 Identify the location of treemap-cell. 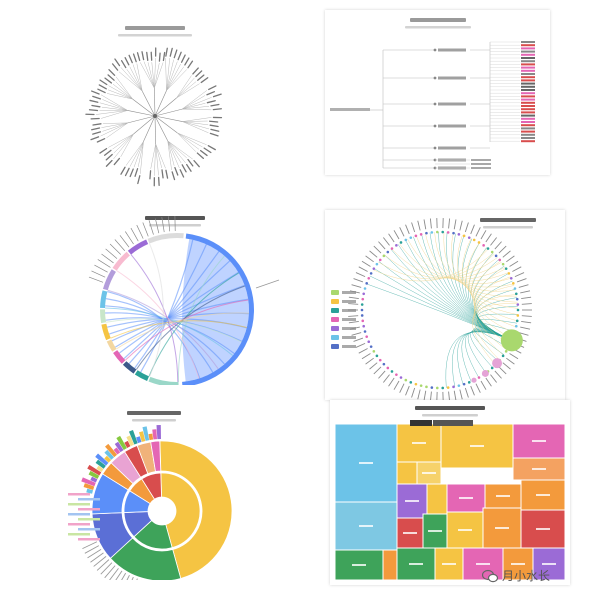
(359, 565).